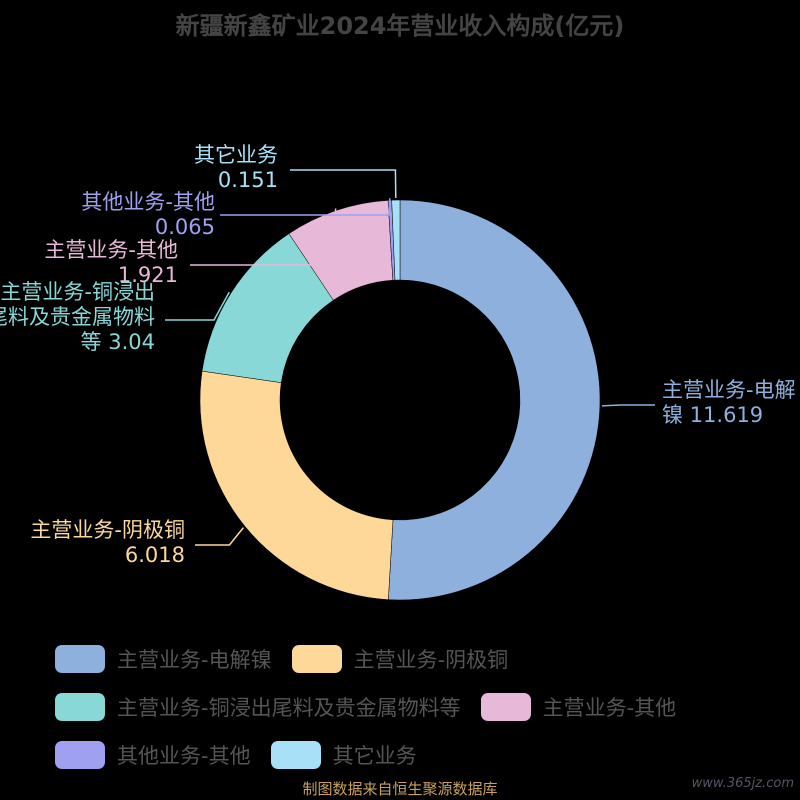 The height and width of the screenshot is (800, 800). Describe the element at coordinates (100, 543) in the screenshot. I see `data-label: 主营业务-阴极铜 6.018` at that location.